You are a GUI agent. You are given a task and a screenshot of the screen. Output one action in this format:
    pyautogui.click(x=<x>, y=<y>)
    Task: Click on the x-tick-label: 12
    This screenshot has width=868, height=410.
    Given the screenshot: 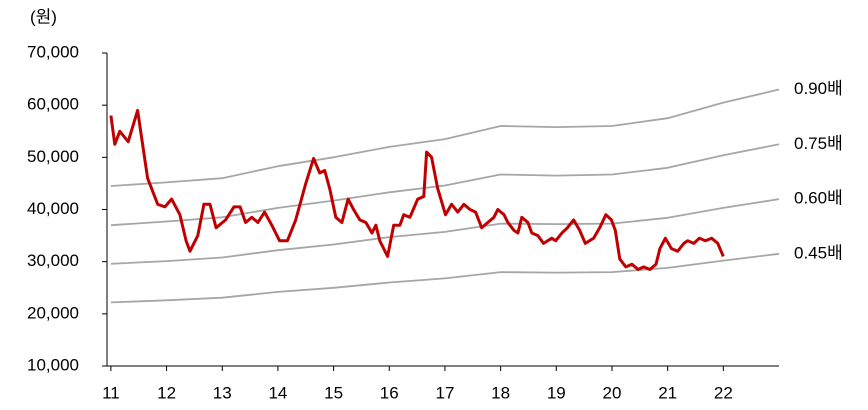 What is the action you would take?
    pyautogui.click(x=166, y=392)
    